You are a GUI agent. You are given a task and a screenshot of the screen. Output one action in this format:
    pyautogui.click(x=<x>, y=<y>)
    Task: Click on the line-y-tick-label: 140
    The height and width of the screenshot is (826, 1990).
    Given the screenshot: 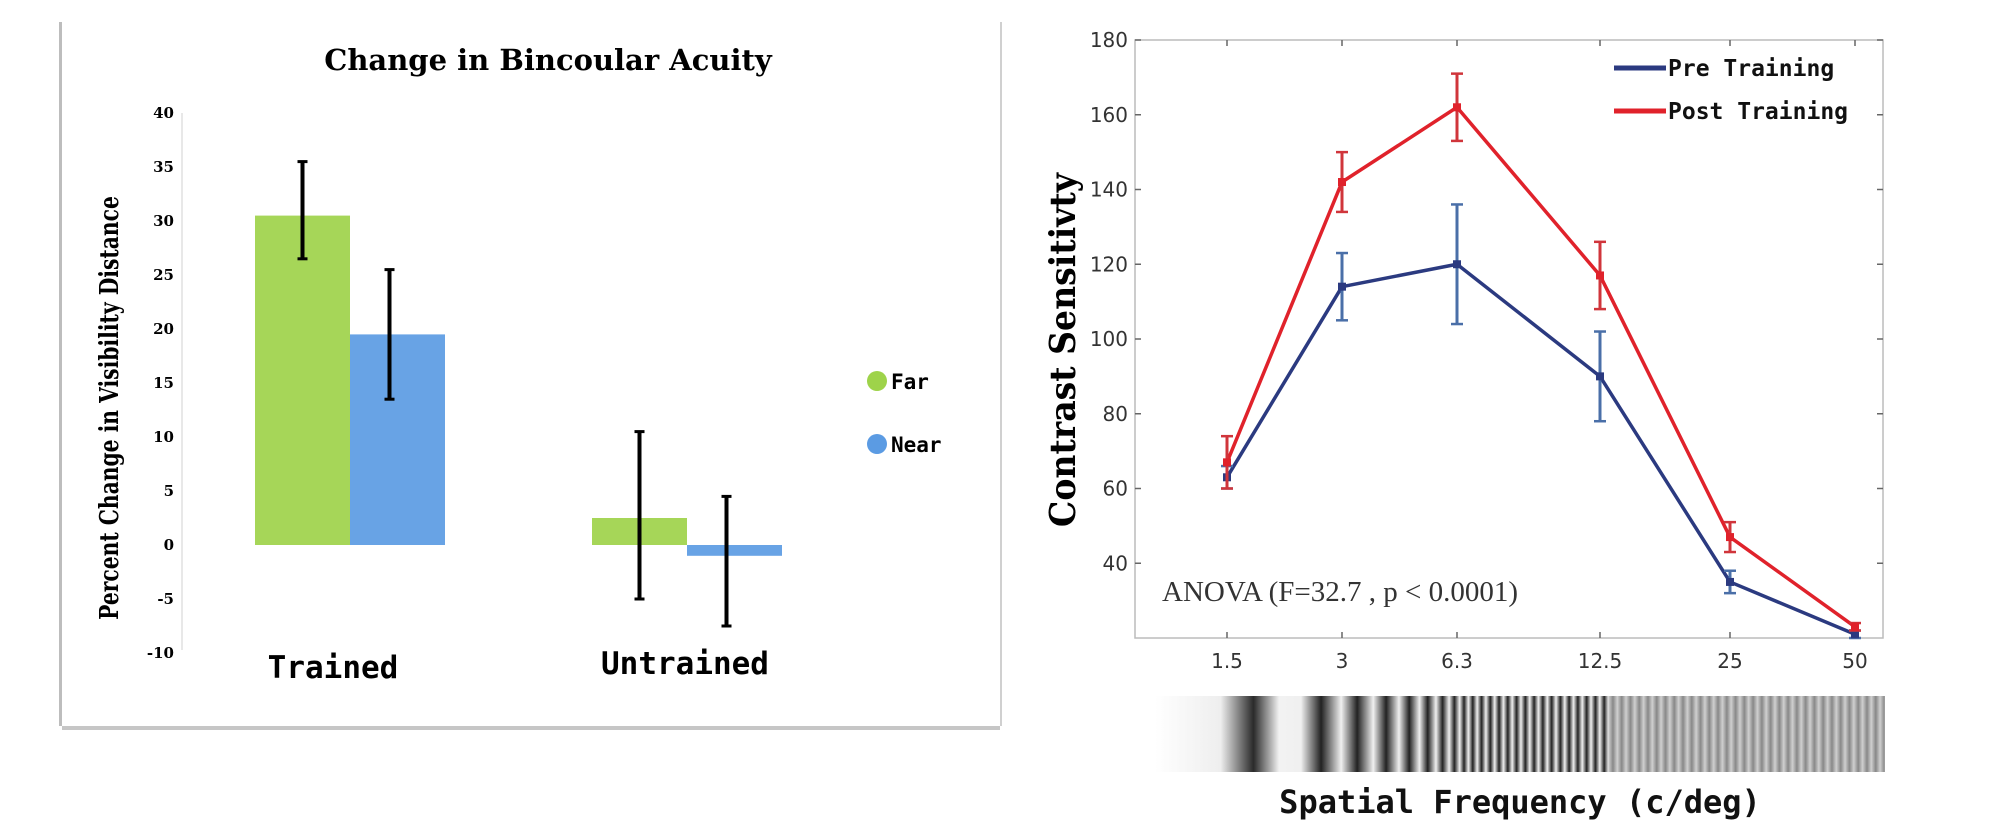 What is the action you would take?
    pyautogui.click(x=1109, y=190)
    